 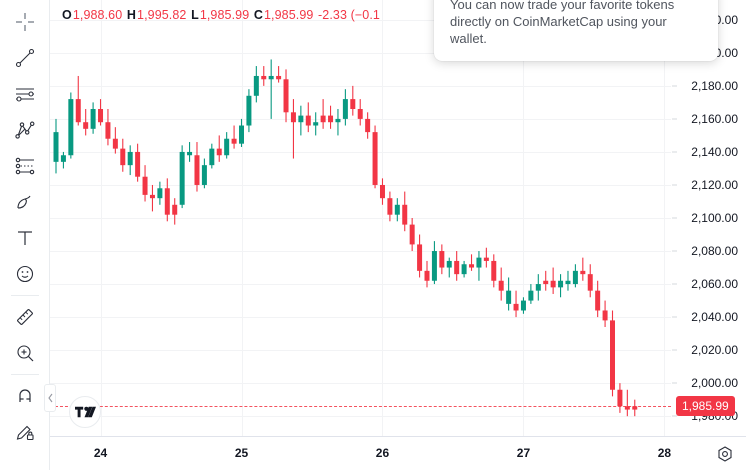 I want to click on text-tool, so click(x=25, y=238).